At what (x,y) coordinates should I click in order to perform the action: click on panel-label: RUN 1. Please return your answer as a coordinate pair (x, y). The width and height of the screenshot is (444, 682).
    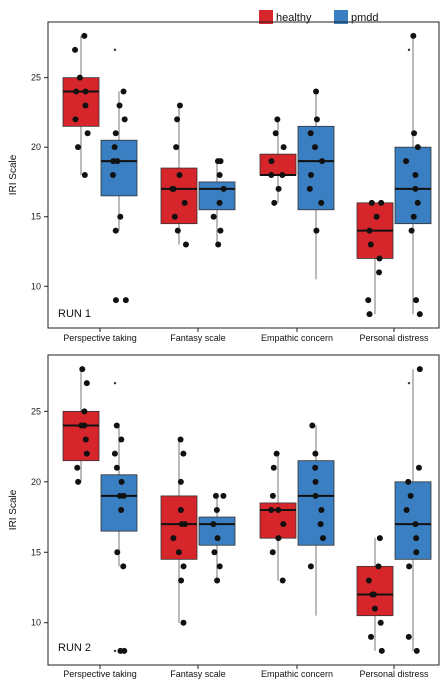
    Looking at the image, I should click on (74, 314).